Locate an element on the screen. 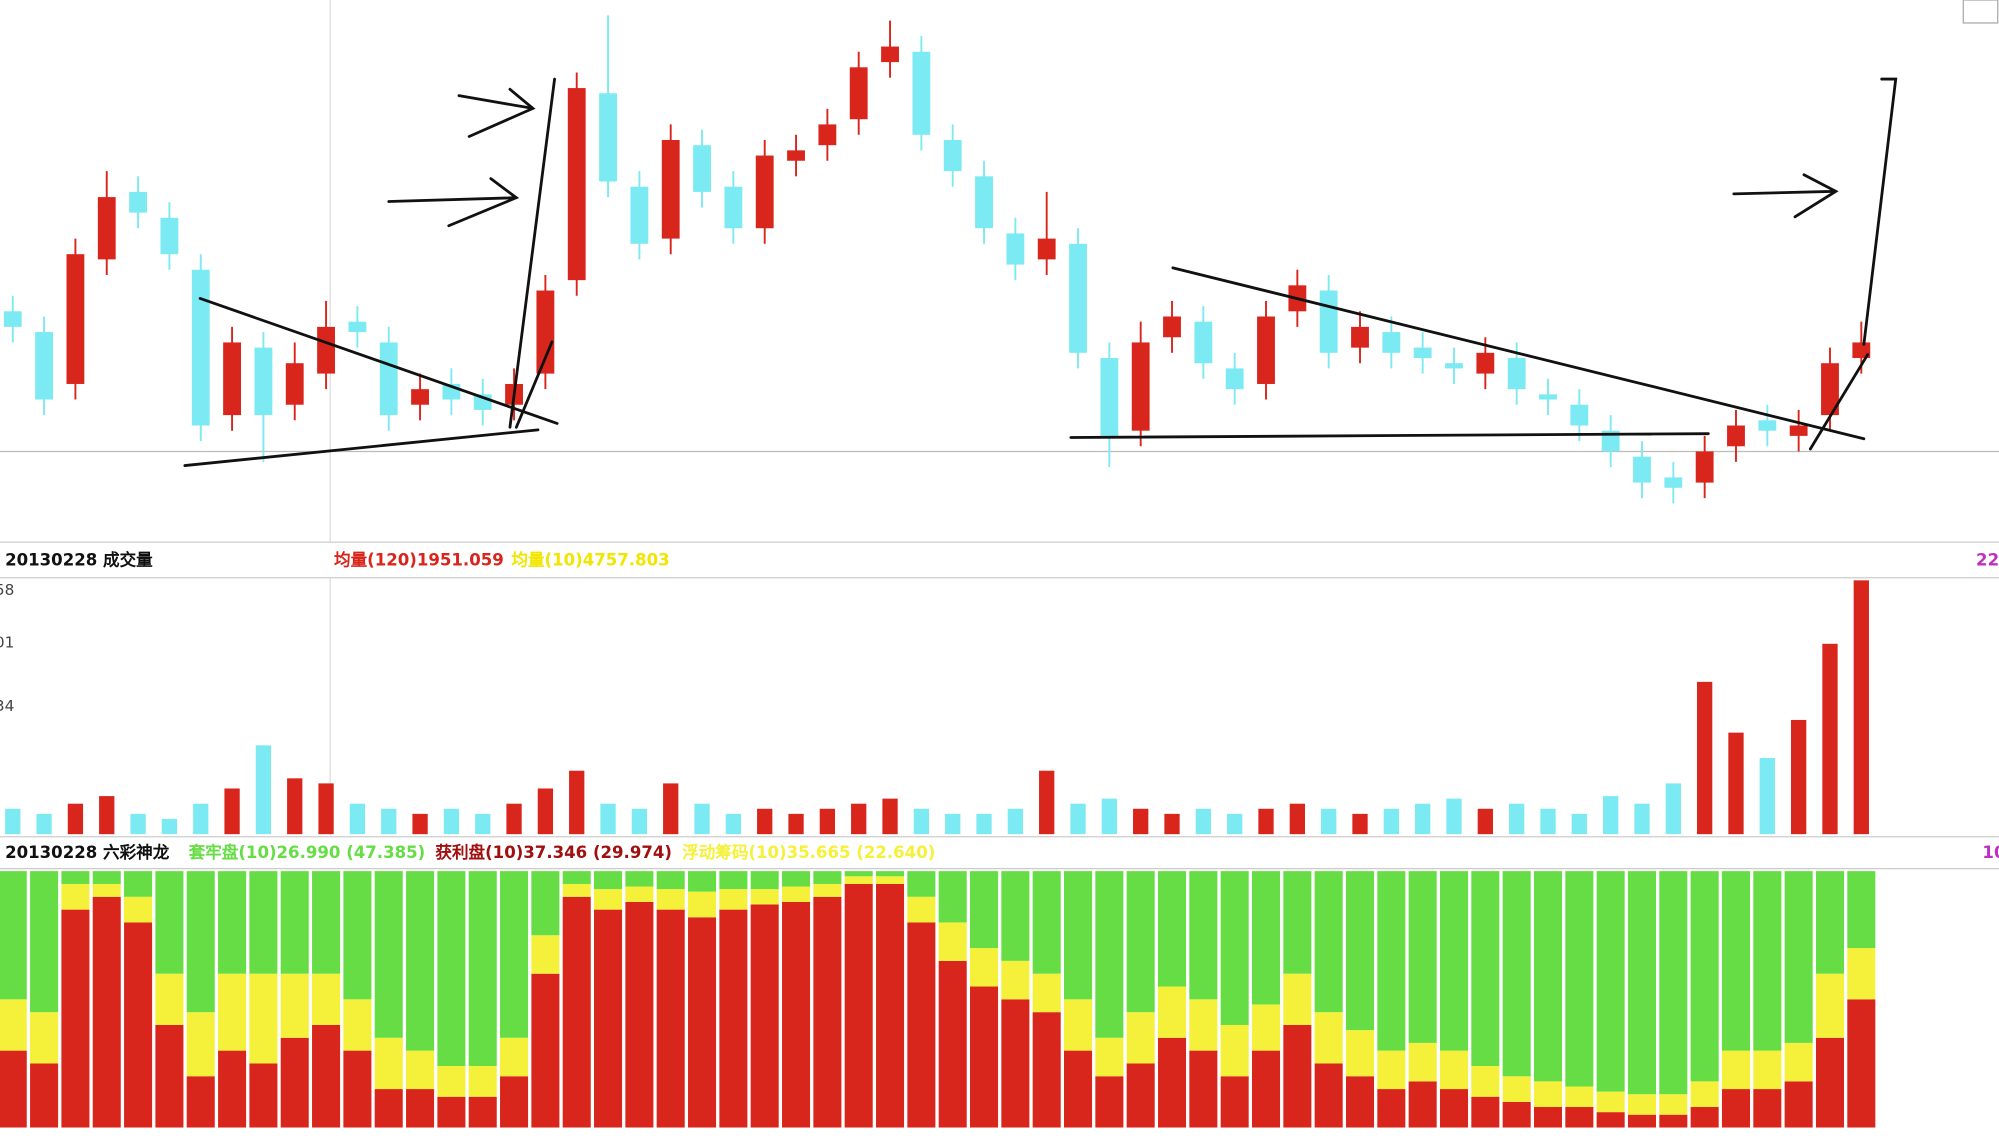 This screenshot has height=1139, width=1999. y-tick-label: 34 is located at coordinates (7, 706).